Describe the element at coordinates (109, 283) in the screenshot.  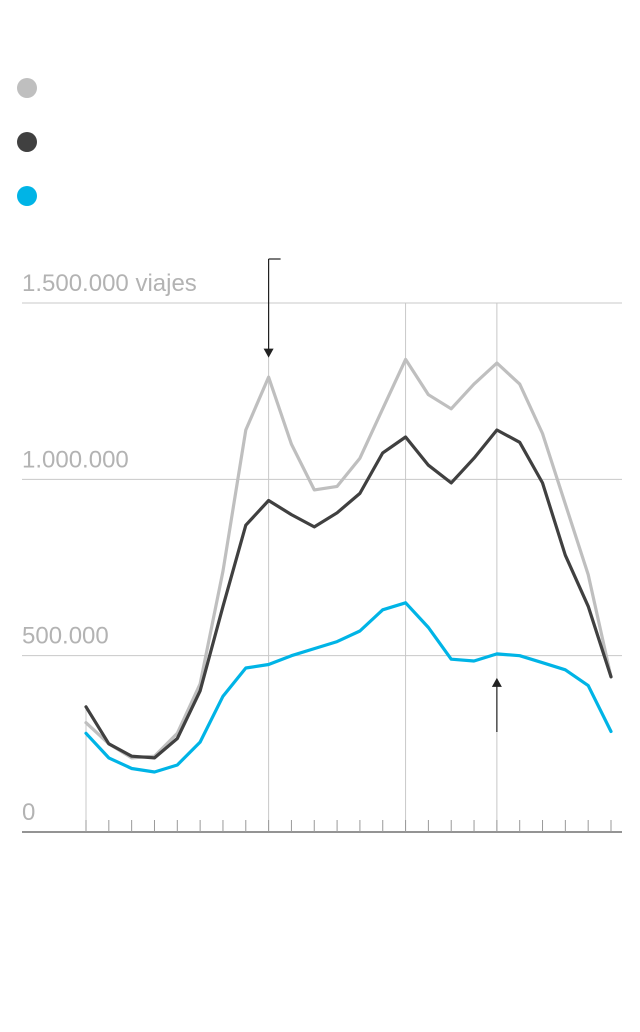
I see `y-tick-label: 1.500.000 viajes` at that location.